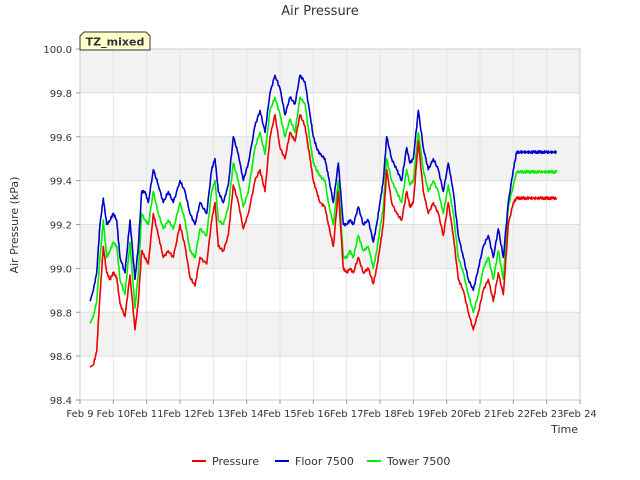 This screenshot has width=640, height=480. Describe the element at coordinates (61, 182) in the screenshot. I see `y-tick-label: 99.4` at that location.